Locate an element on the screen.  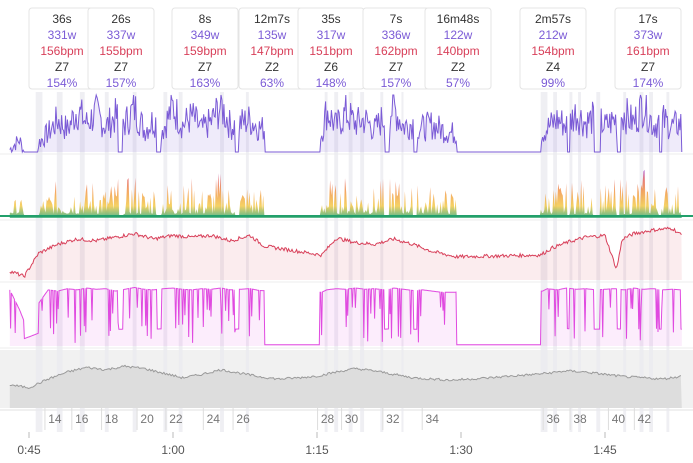
interval-hr: 147bpm is located at coordinates (271, 51).